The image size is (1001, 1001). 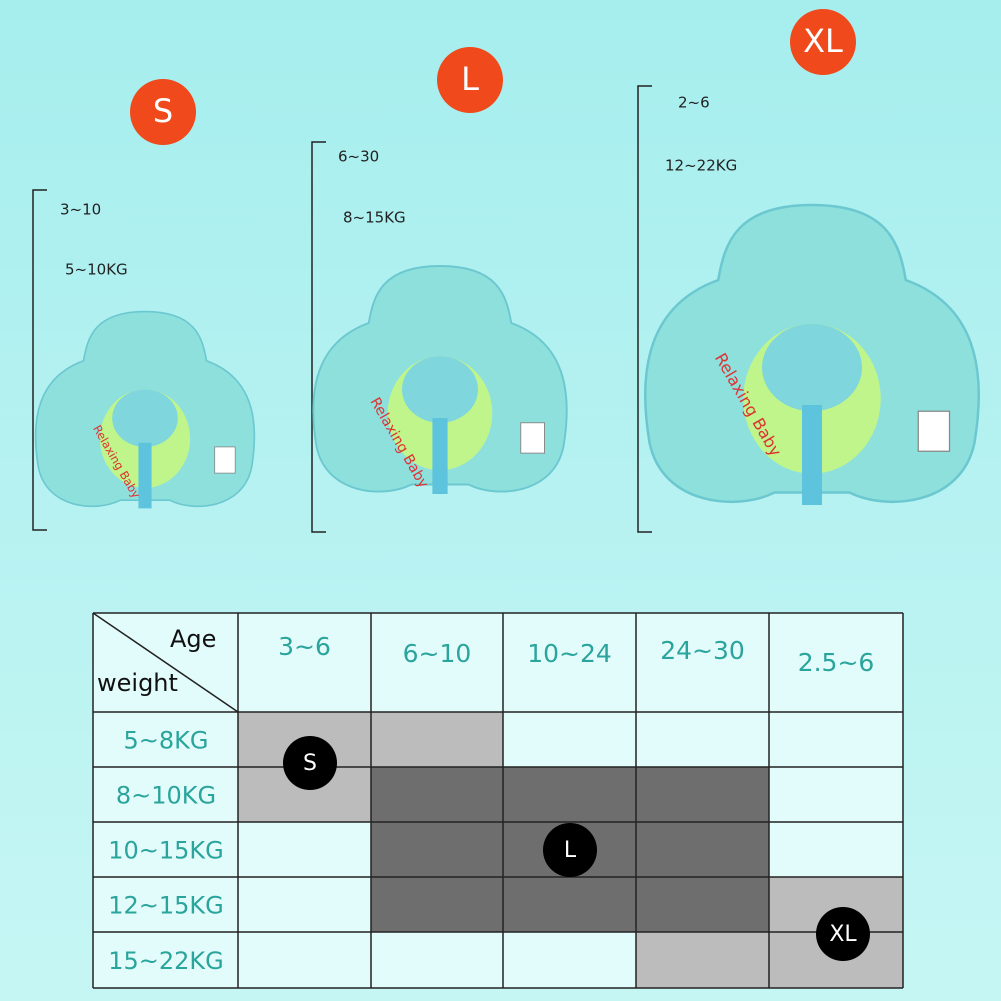 I want to click on size-marker-label: L, so click(x=570, y=850).